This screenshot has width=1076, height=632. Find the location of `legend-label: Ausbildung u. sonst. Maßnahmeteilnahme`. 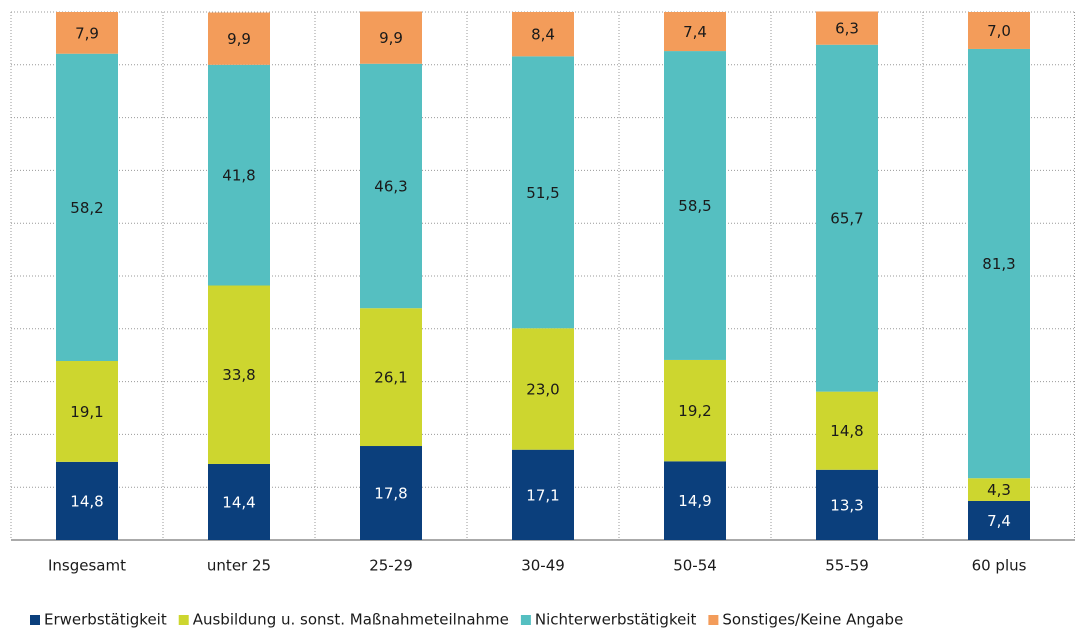

legend-label: Ausbildung u. sonst. Maßnahmeteilnahme is located at coordinates (351, 620).